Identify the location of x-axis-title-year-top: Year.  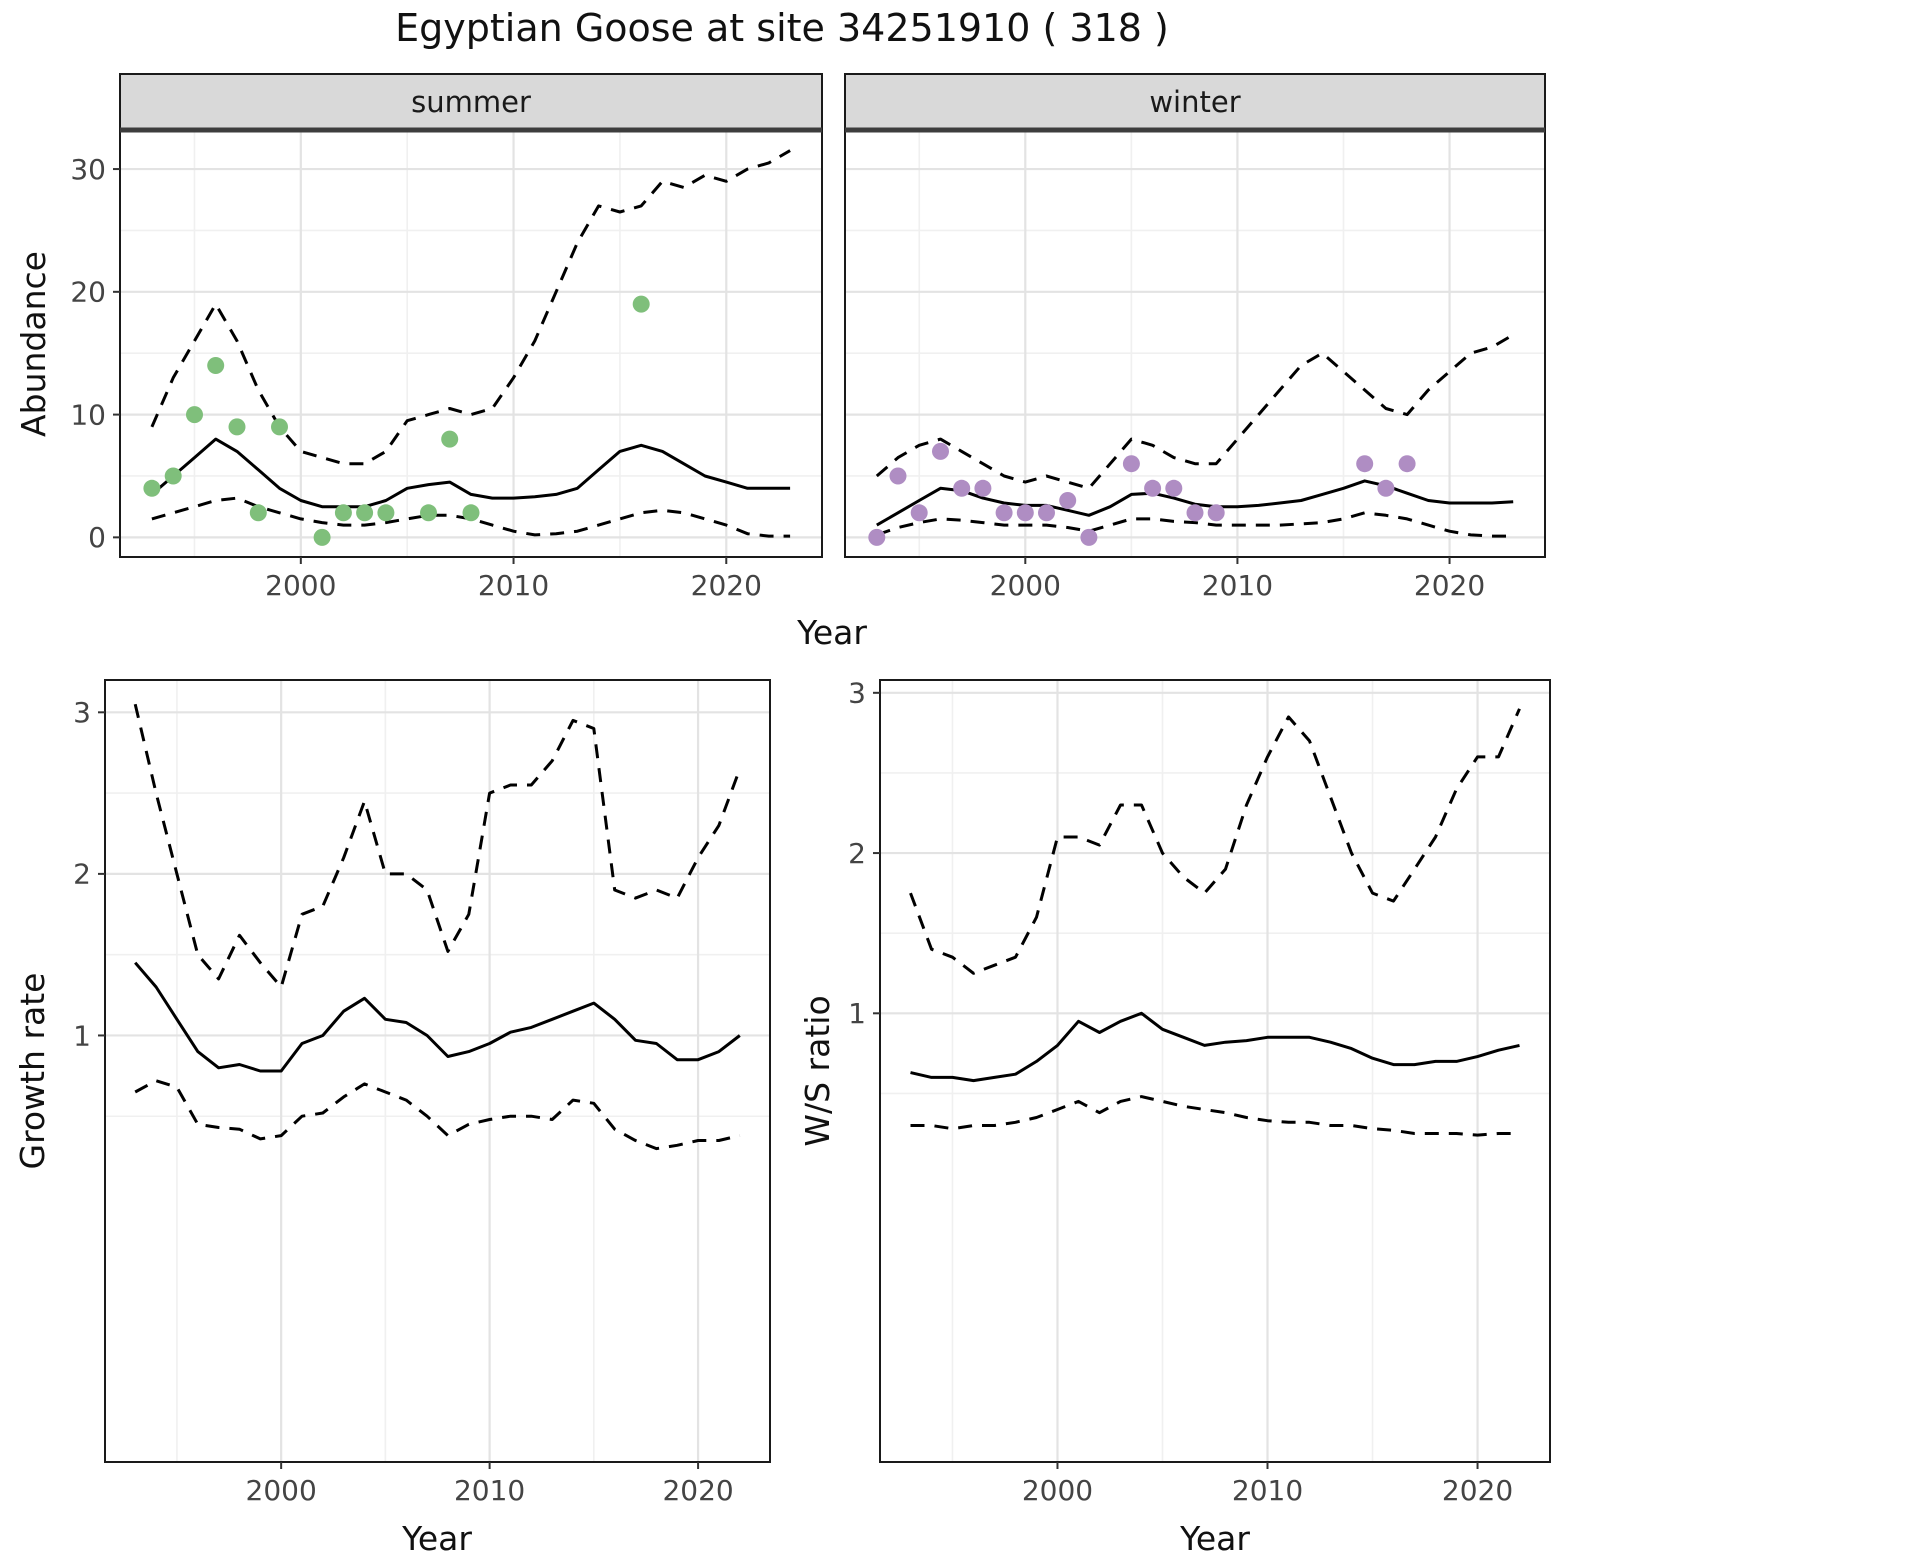
(832, 632).